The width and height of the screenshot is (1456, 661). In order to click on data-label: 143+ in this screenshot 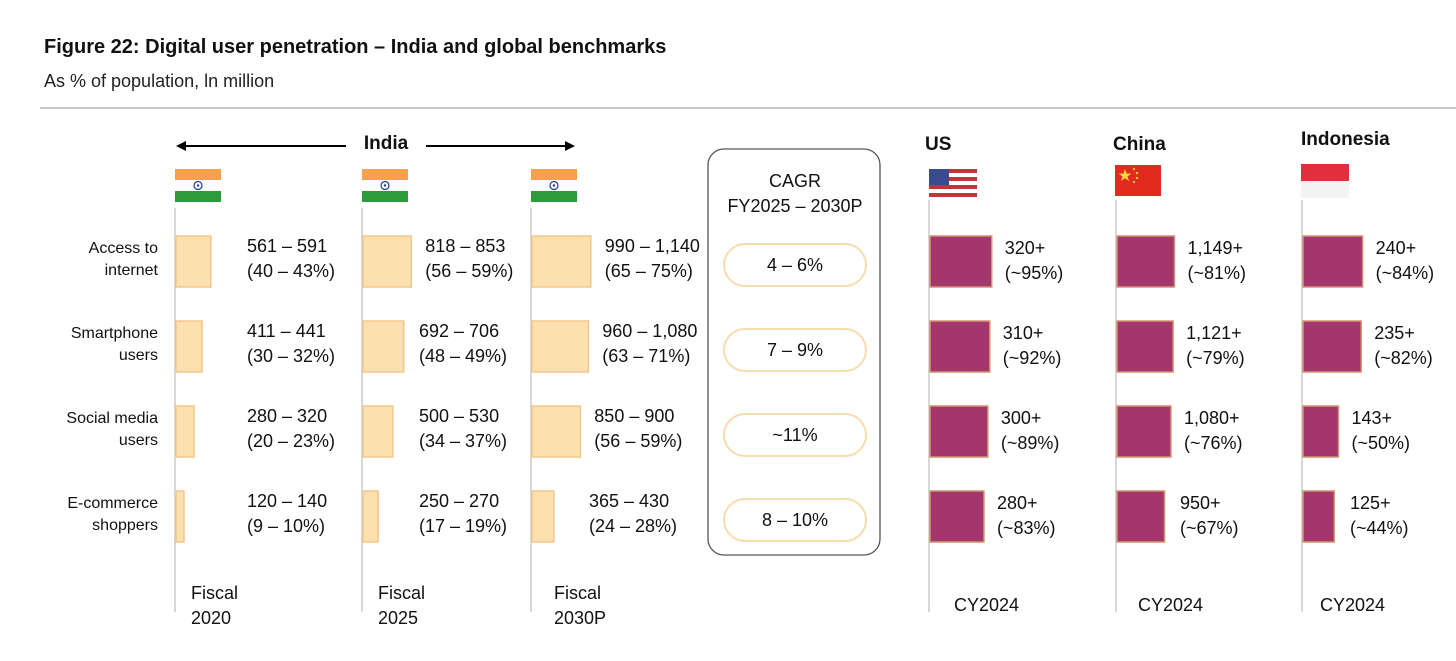, I will do `click(1372, 418)`.